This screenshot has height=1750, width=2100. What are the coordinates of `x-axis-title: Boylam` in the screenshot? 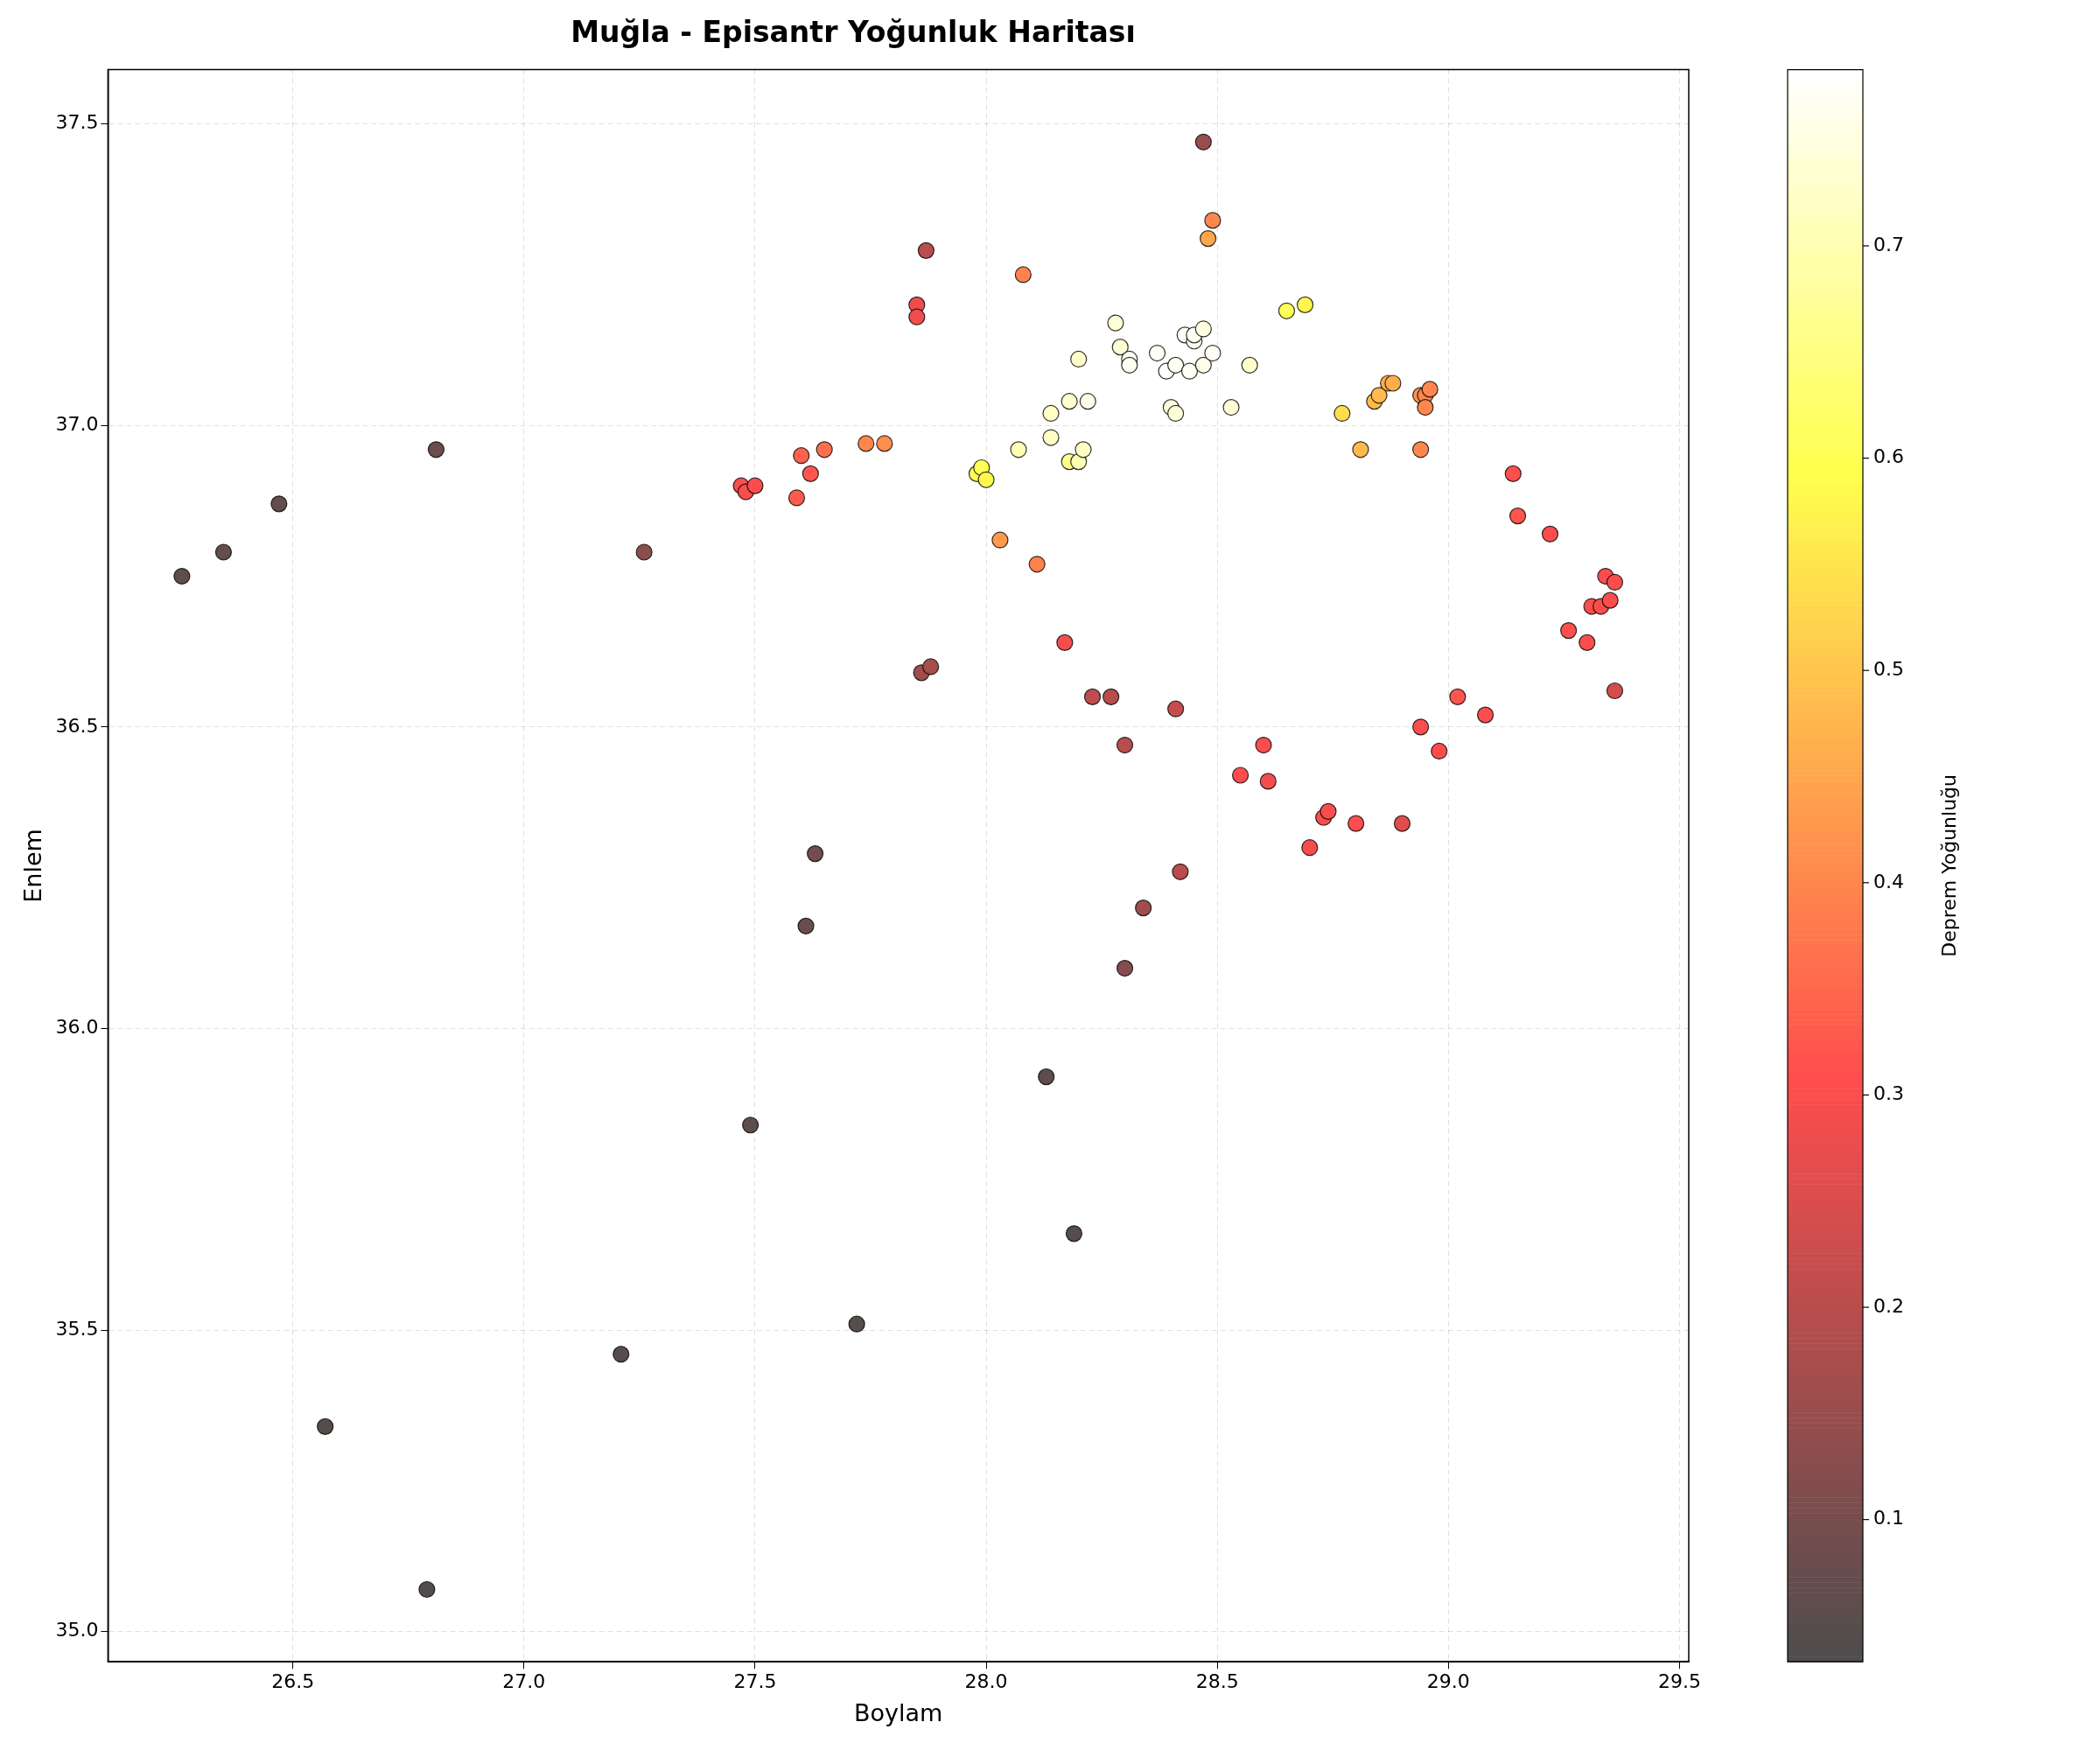 It's located at (898, 1712).